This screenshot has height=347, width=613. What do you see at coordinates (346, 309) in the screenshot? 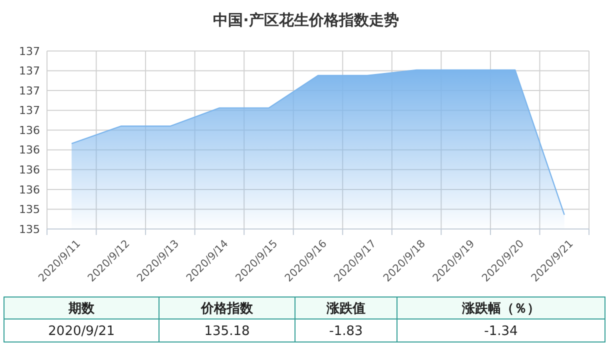
I see `text: 涨跌值` at bounding box center [346, 309].